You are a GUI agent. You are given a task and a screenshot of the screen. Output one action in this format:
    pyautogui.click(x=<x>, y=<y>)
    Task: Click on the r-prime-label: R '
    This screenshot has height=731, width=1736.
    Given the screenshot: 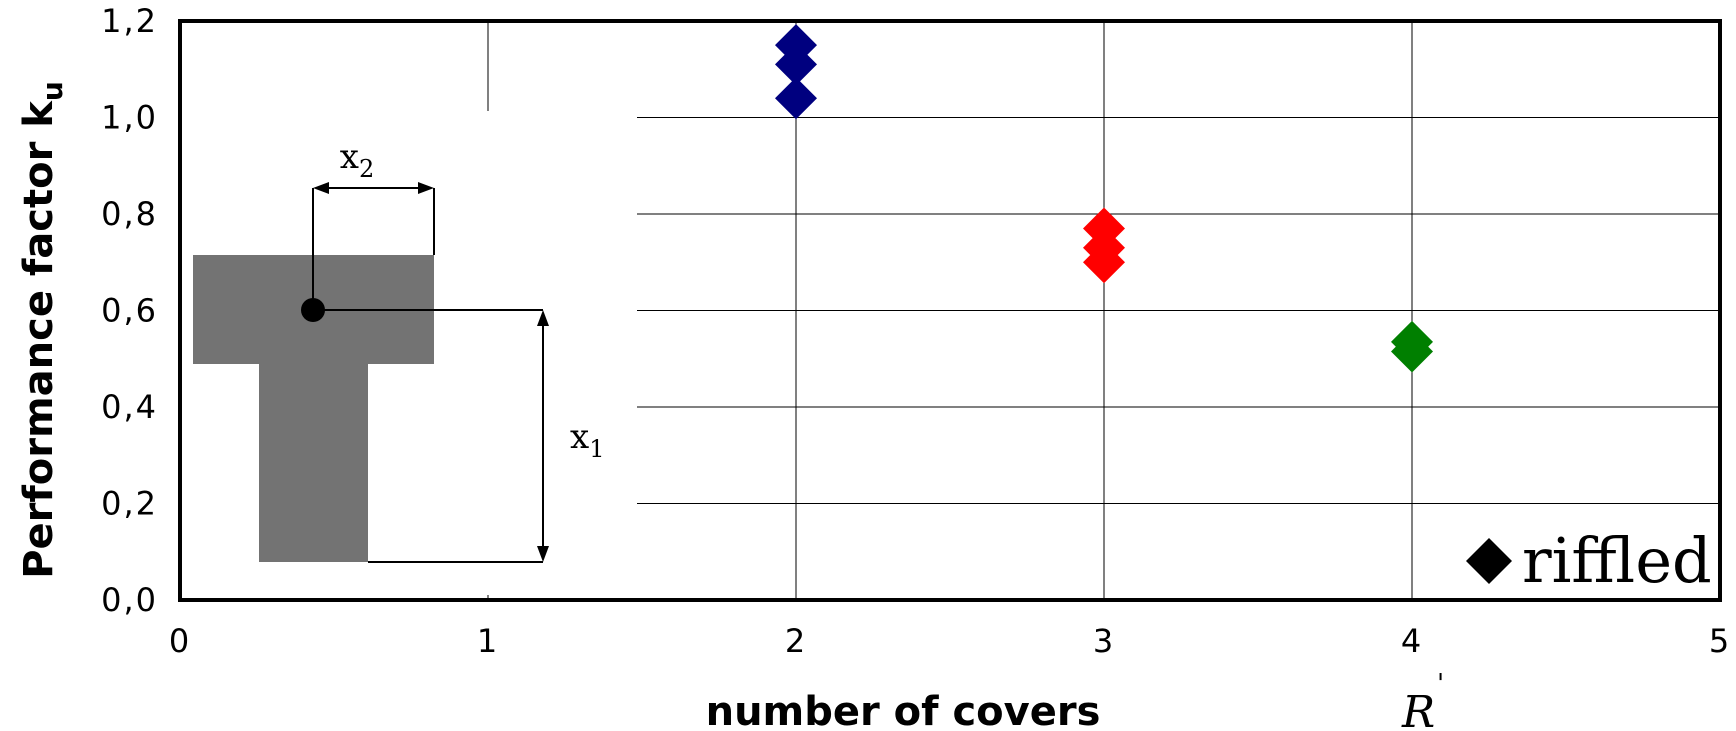 What is the action you would take?
    pyautogui.click(x=1422, y=700)
    